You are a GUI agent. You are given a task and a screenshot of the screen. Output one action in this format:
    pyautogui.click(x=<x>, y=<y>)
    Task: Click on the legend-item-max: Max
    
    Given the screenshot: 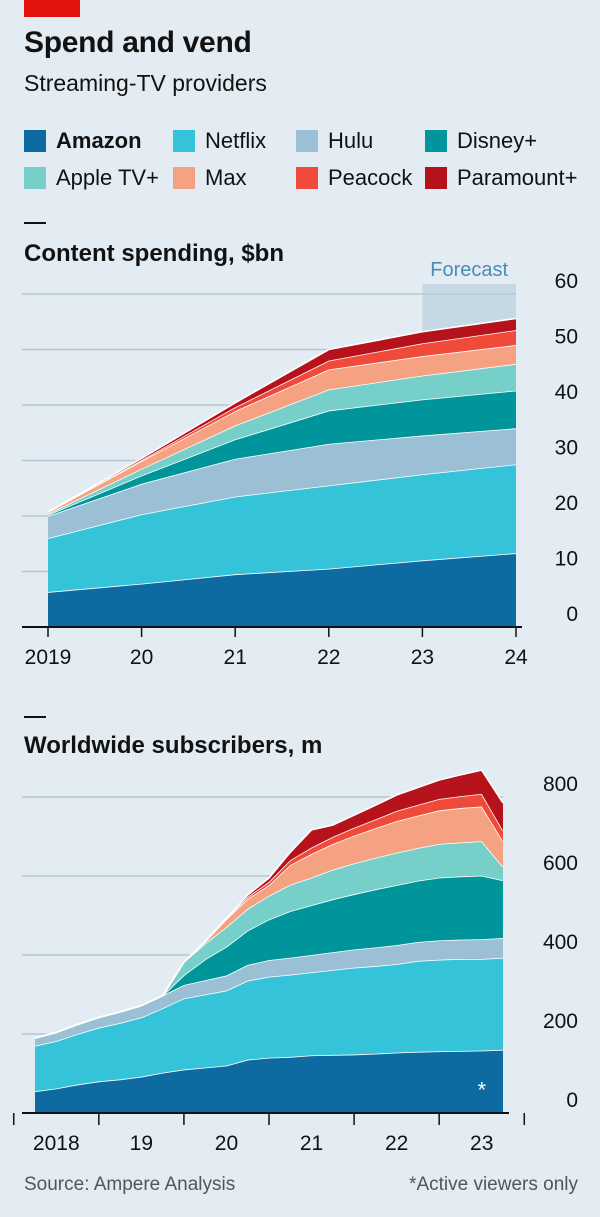 What is the action you would take?
    pyautogui.click(x=210, y=178)
    